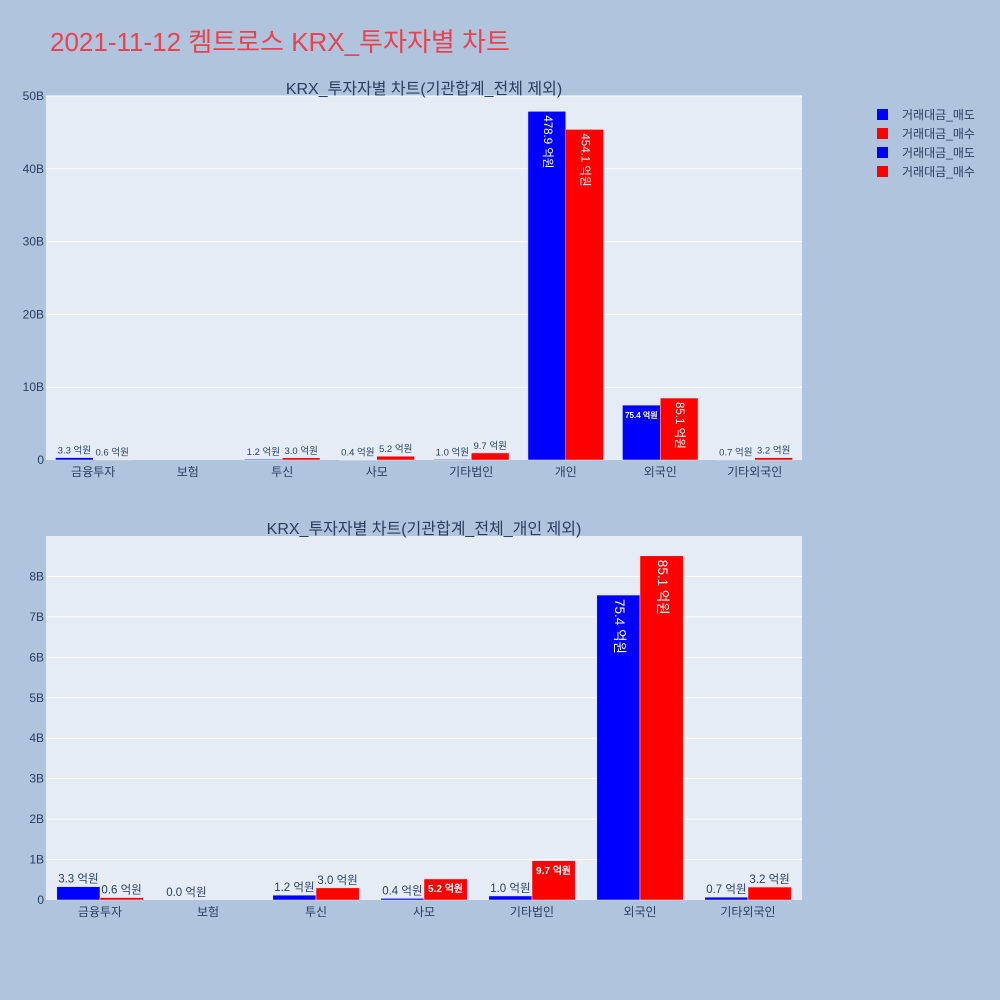 The height and width of the screenshot is (1000, 1000). Describe the element at coordinates (33, 96) in the screenshot. I see `y-tick-label: 50B` at that location.